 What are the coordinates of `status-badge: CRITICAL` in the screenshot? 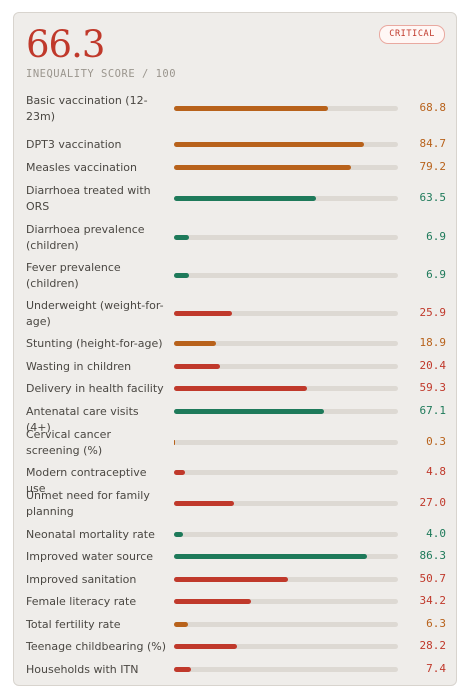 It's located at (412, 34).